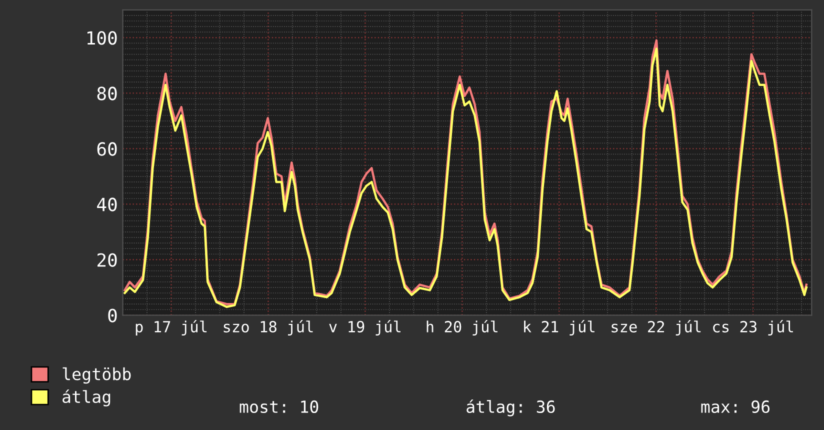 The image size is (824, 430). Describe the element at coordinates (86, 397) in the screenshot. I see `legend-label: átlag` at that location.